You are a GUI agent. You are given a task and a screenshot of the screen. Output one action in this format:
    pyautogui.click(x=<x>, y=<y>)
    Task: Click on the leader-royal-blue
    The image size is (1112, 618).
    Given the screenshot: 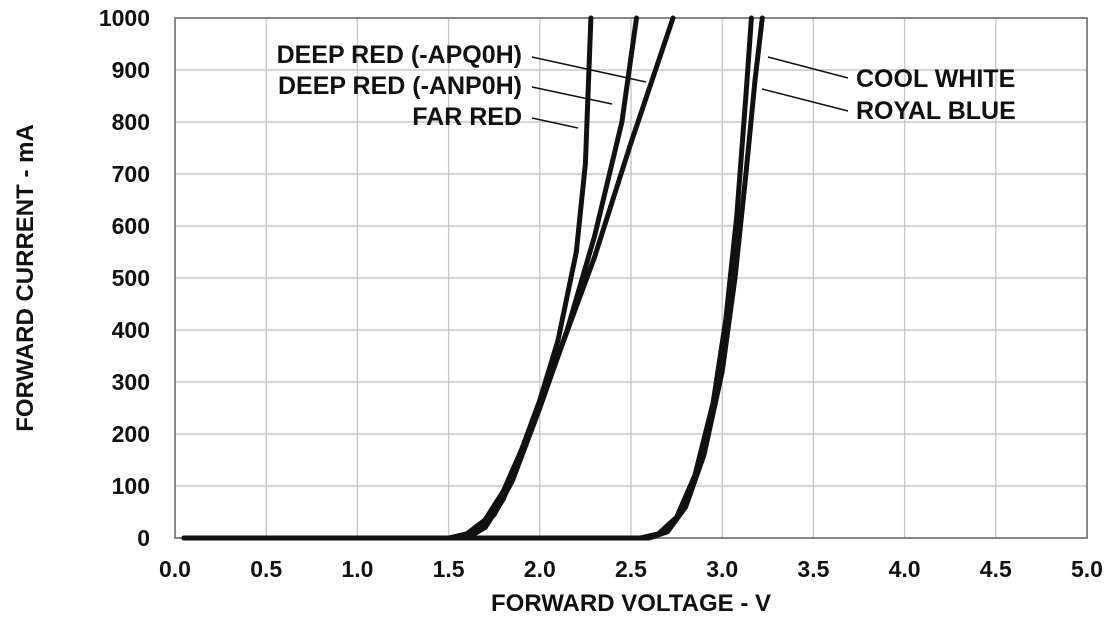 What is the action you would take?
    pyautogui.click(x=805, y=100)
    